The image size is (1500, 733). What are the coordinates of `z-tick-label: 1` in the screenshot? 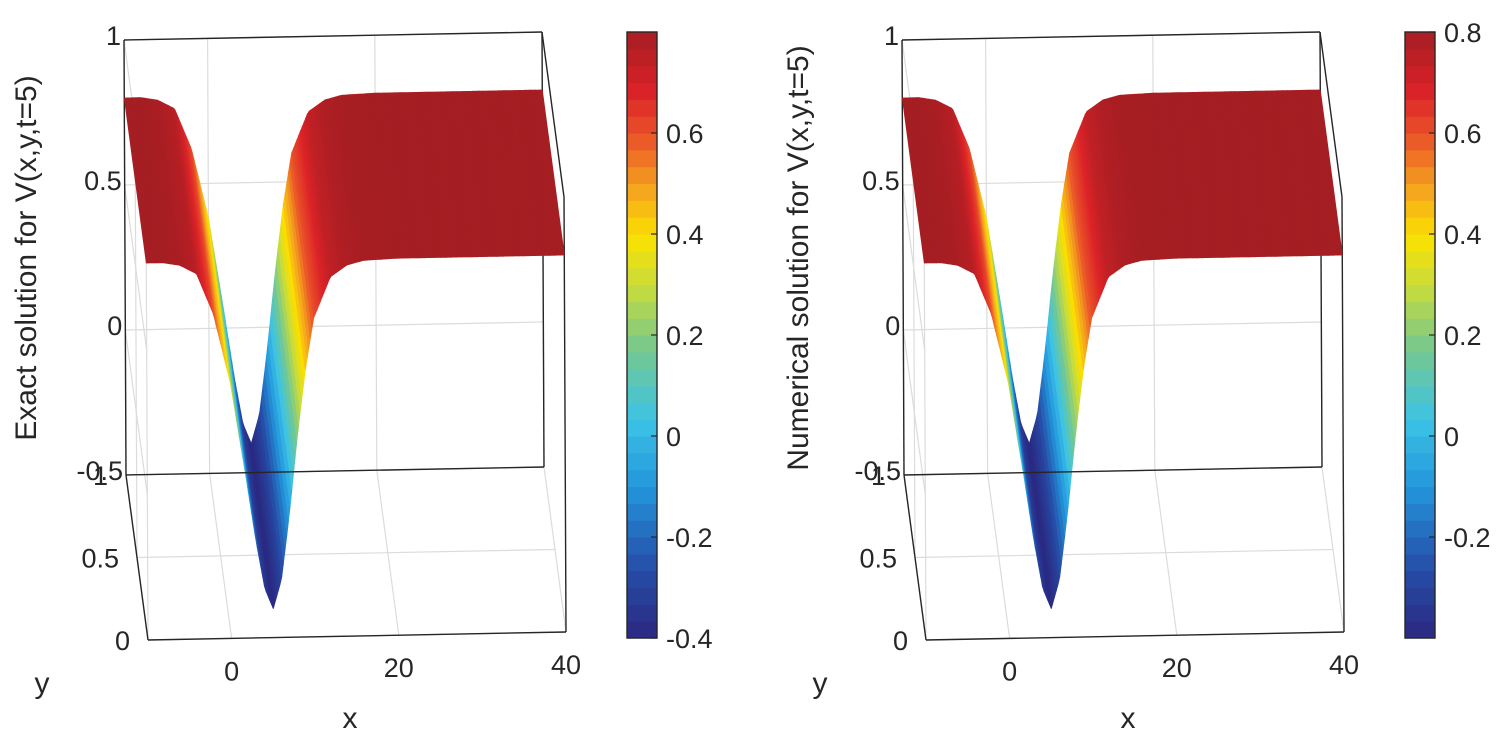 It's located at (891, 36).